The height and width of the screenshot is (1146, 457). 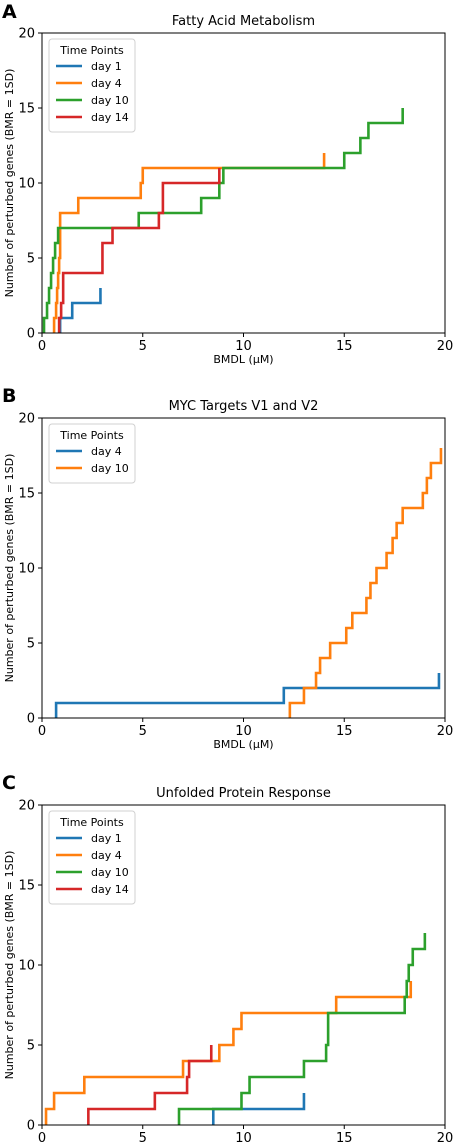 I want to click on legend: Time Points day 4 day 10, so click(x=92, y=453).